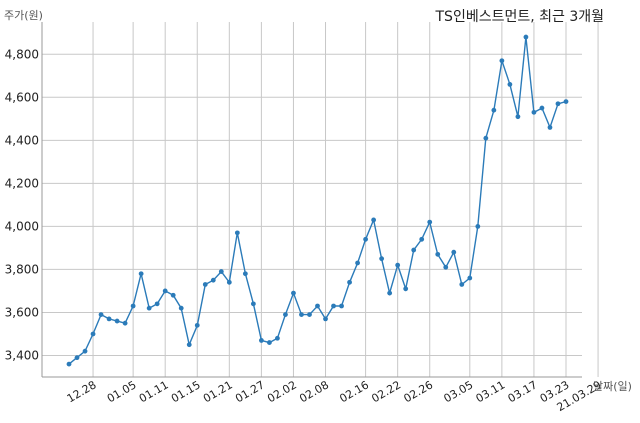  Describe the element at coordinates (22, 183) in the screenshot. I see `y-tick-label: 4,200` at that location.